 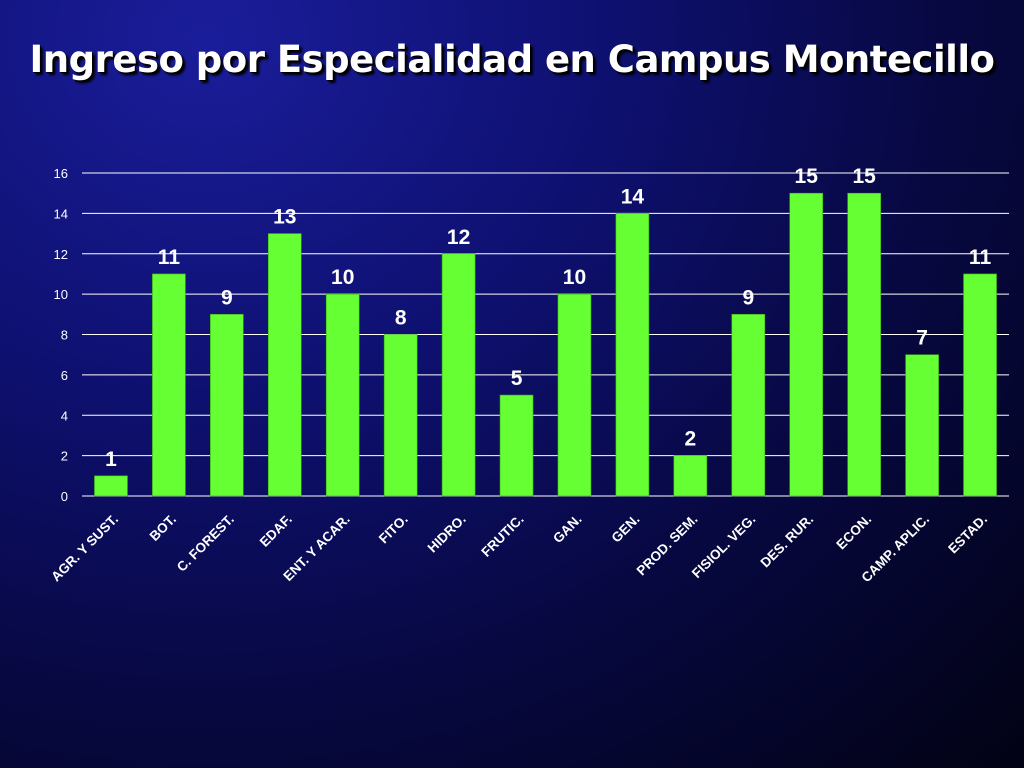 What do you see at coordinates (633, 196) in the screenshot?
I see `data-label: 14` at bounding box center [633, 196].